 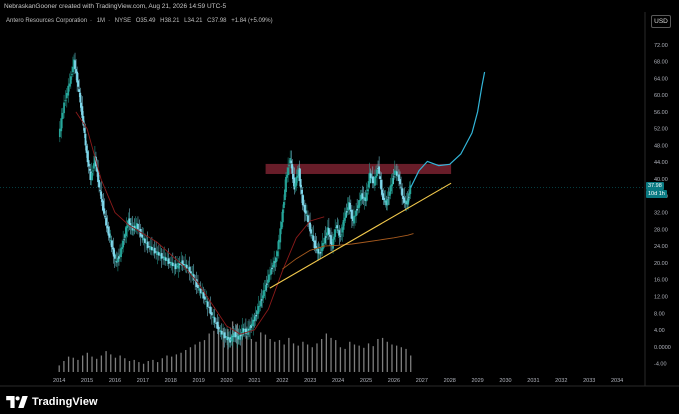 What do you see at coordinates (477, 381) in the screenshot?
I see `x-tick-label: 2029` at bounding box center [477, 381].